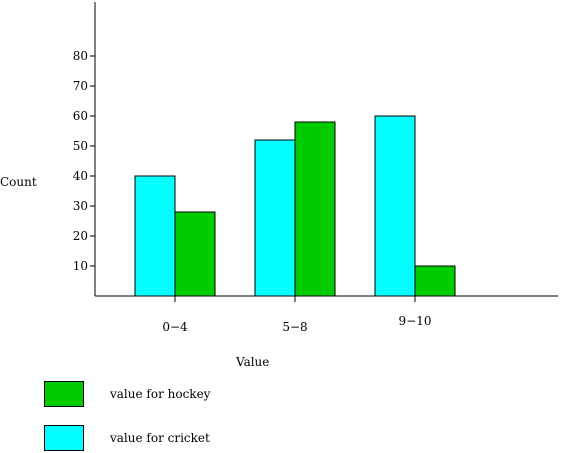  I want to click on legend-swatch-cricket, so click(64, 438).